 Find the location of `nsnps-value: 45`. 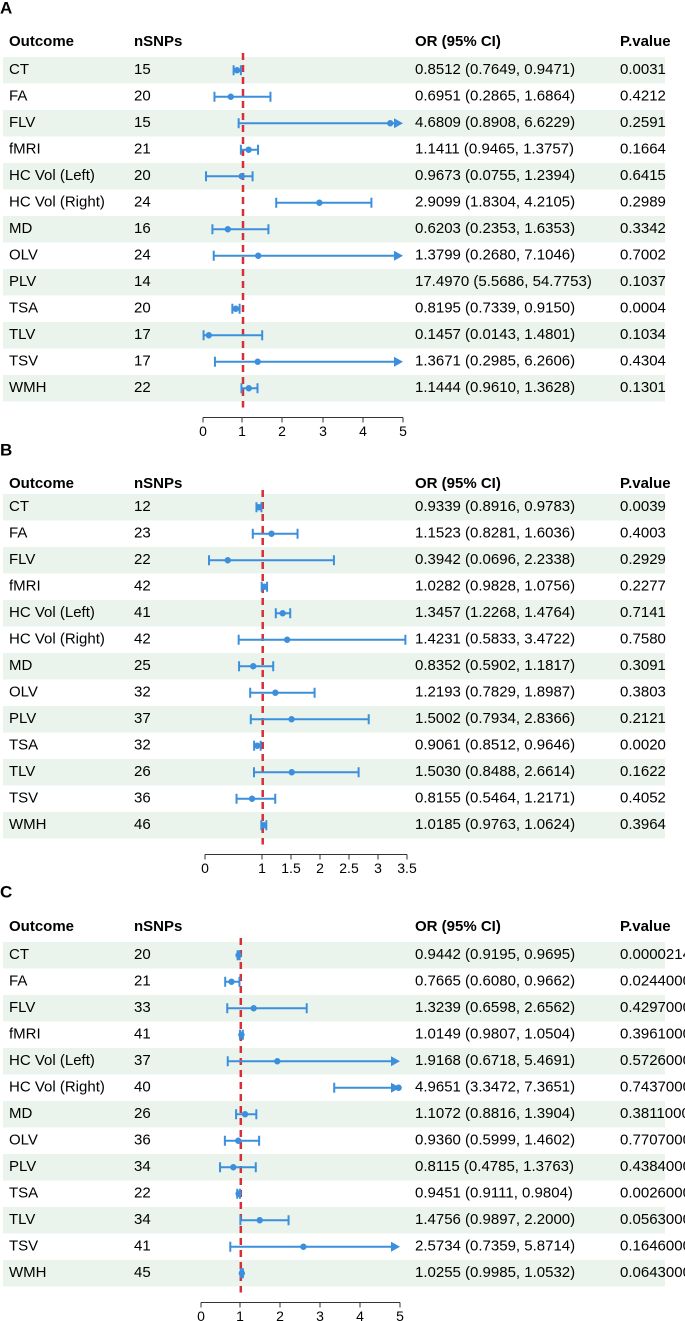

nsnps-value: 45 is located at coordinates (142, 1272).